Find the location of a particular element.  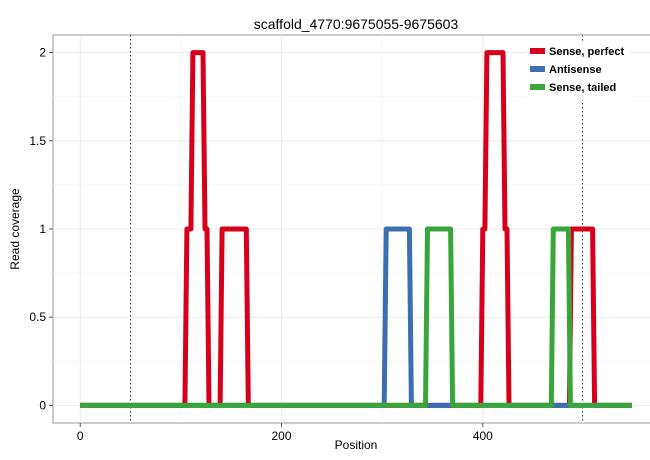

y-tick-label: 0.5 is located at coordinates (37, 317).